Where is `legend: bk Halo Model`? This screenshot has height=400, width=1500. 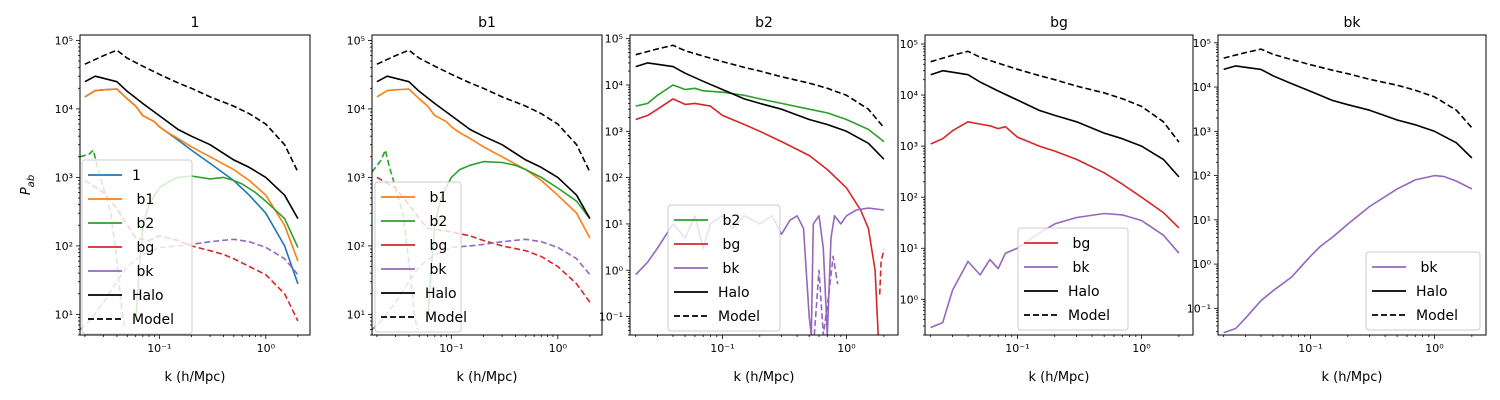
legend: bk Halo Model is located at coordinates (1423, 291).